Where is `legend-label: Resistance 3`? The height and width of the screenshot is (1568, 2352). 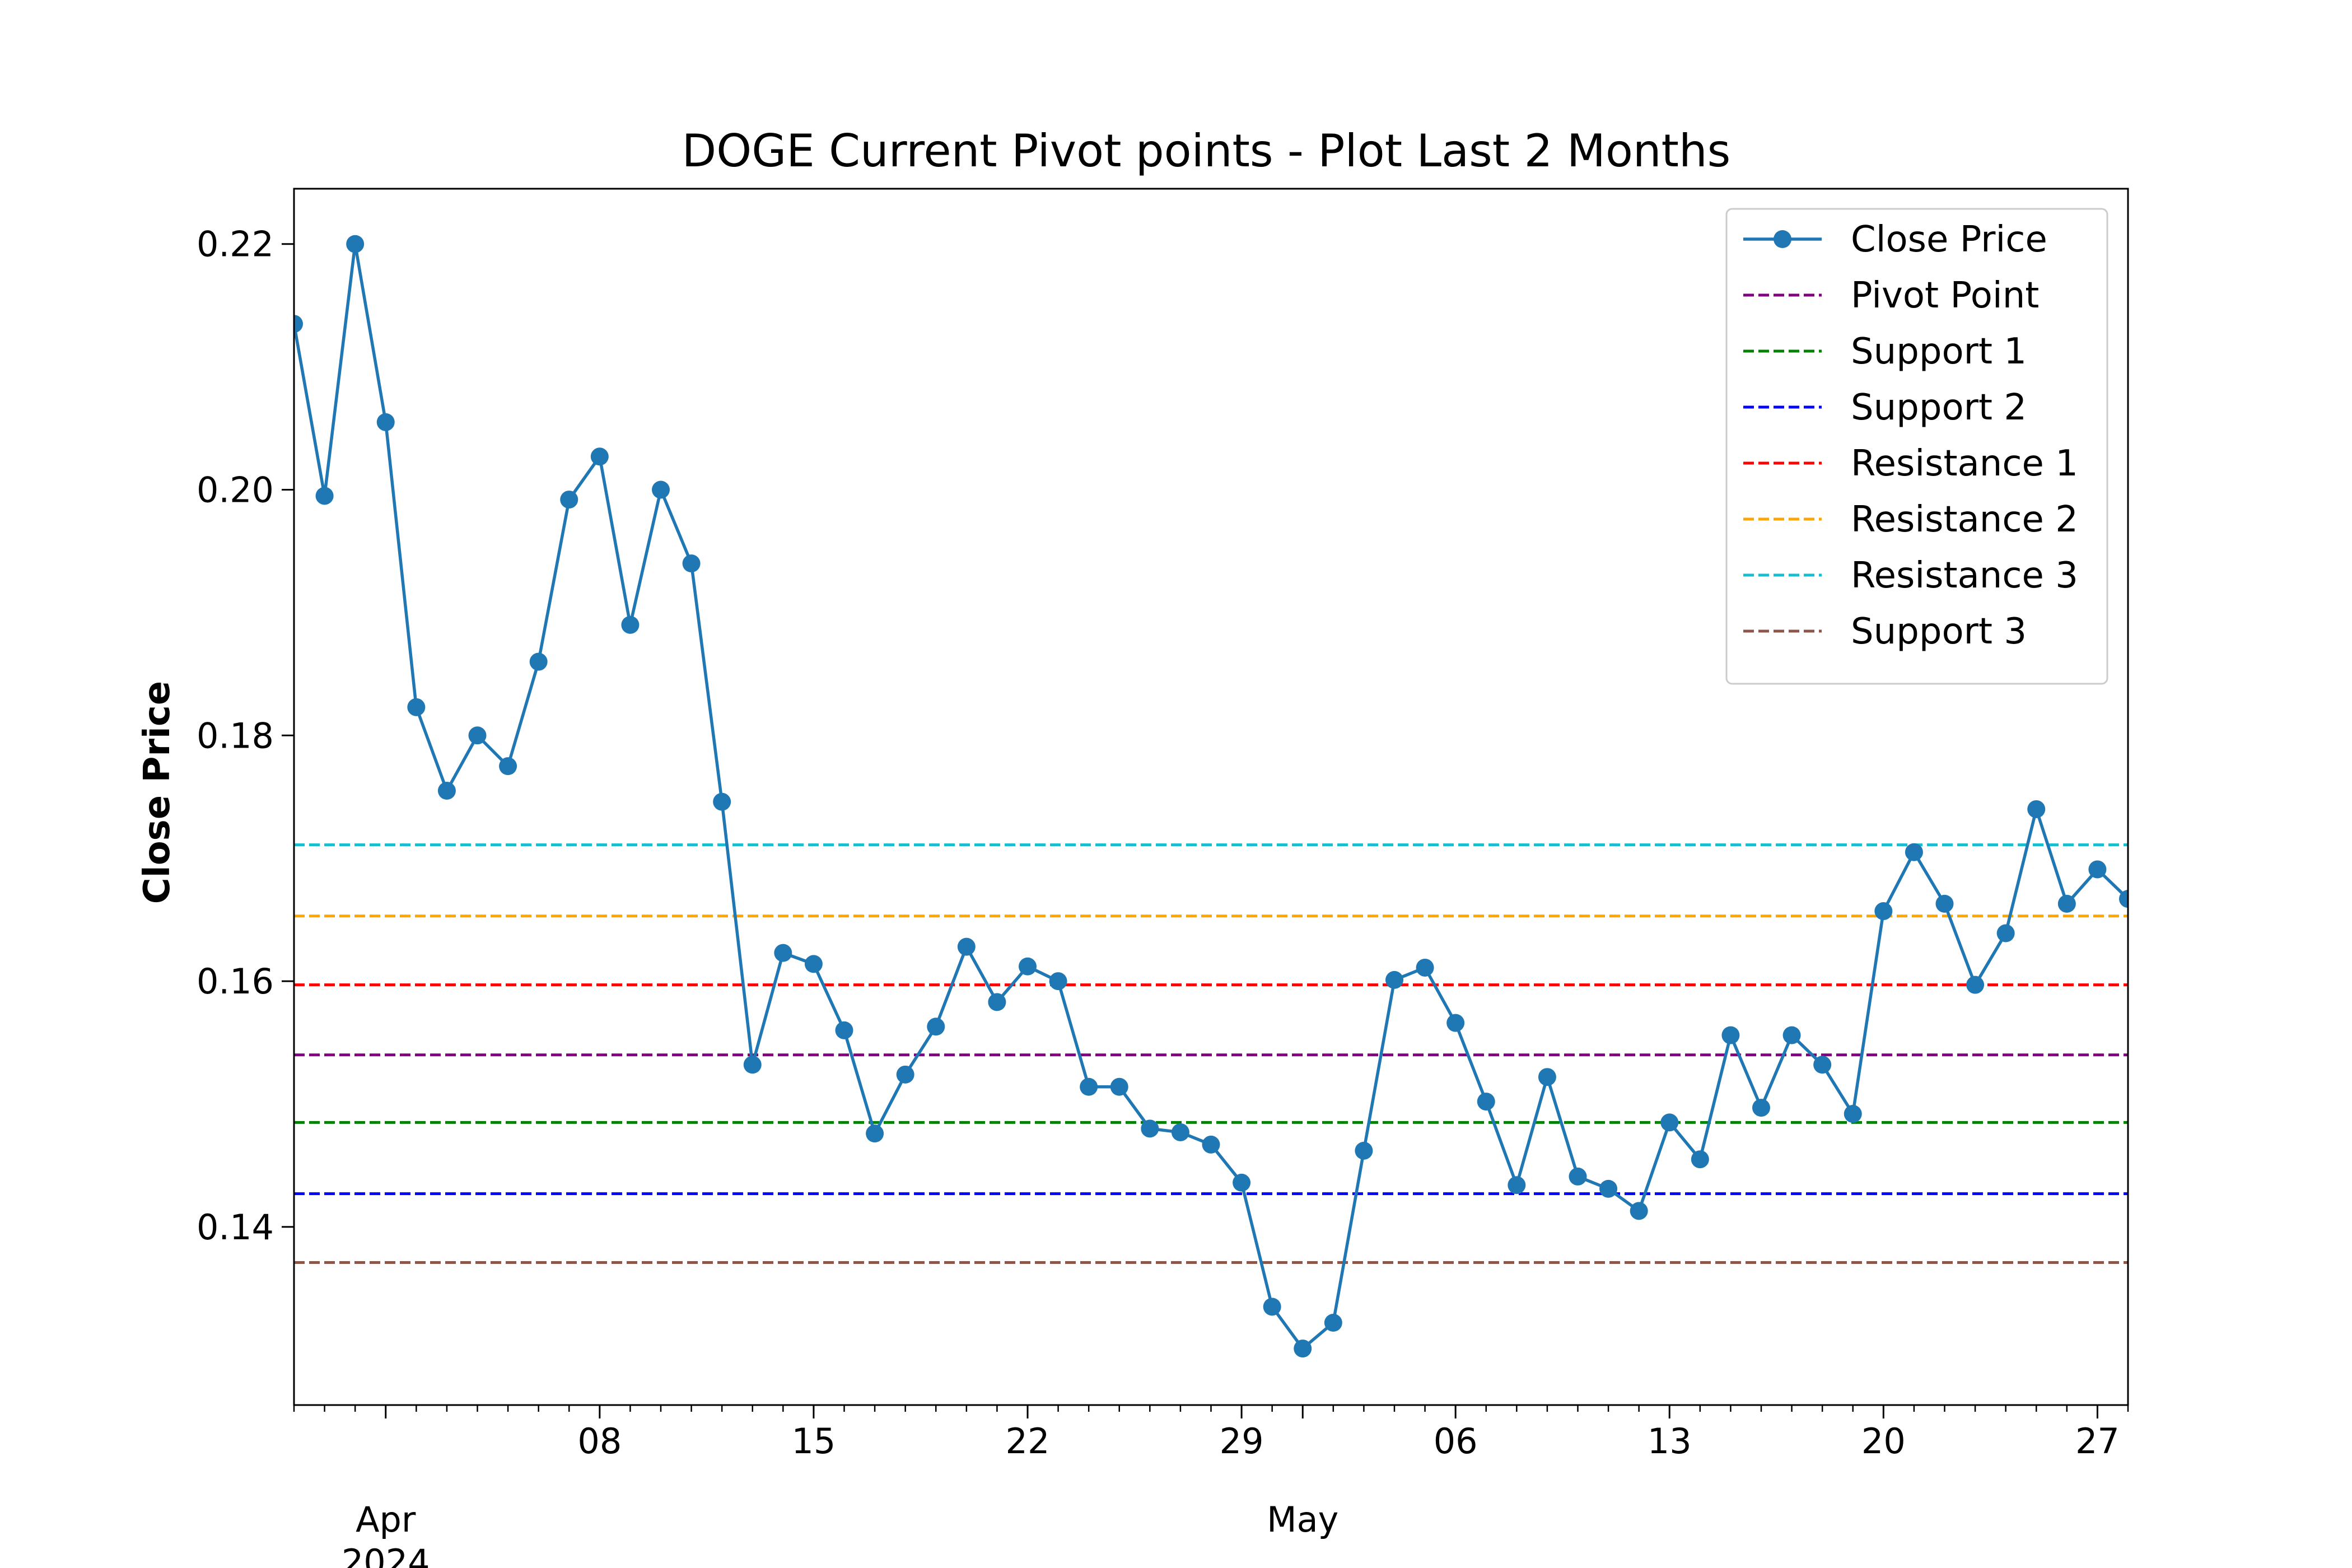
legend-label: Resistance 3 is located at coordinates (1965, 576).